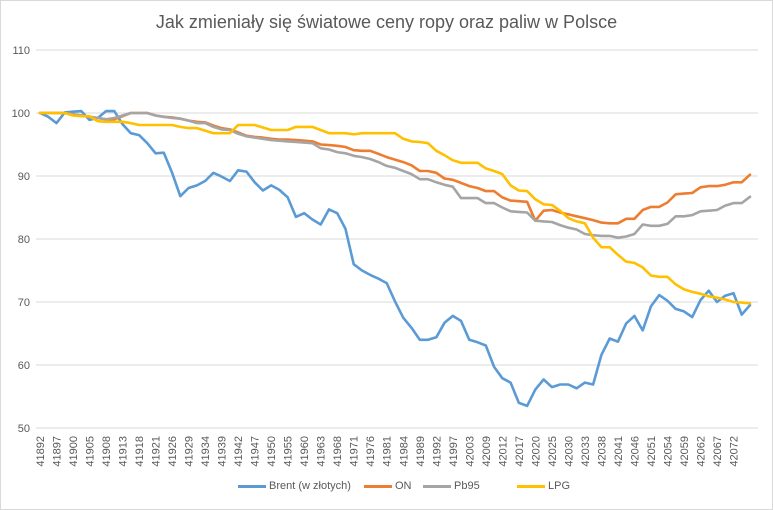 This screenshot has width=773, height=510. Describe the element at coordinates (41, 451) in the screenshot. I see `x-tick-label: 41892` at that location.